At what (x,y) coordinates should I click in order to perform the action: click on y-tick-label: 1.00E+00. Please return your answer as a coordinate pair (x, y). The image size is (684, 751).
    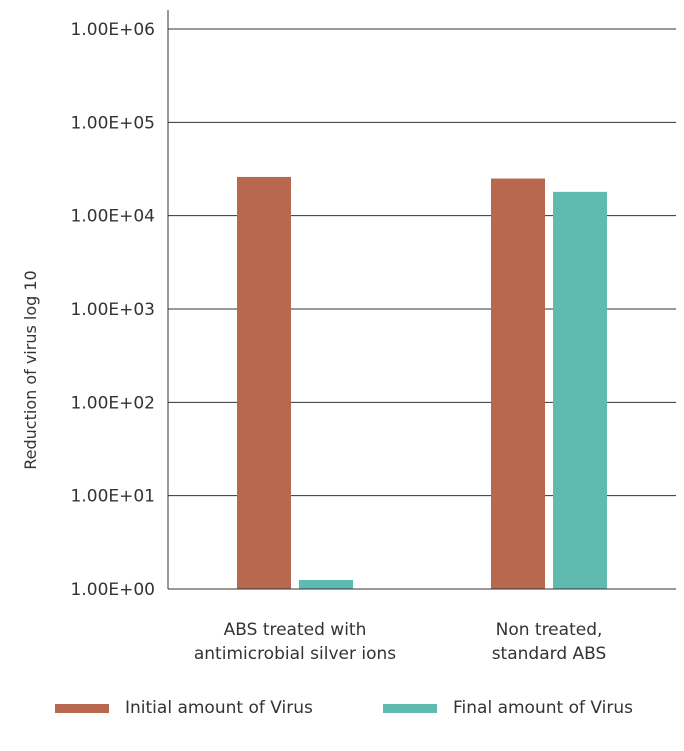
    Looking at the image, I should click on (113, 590).